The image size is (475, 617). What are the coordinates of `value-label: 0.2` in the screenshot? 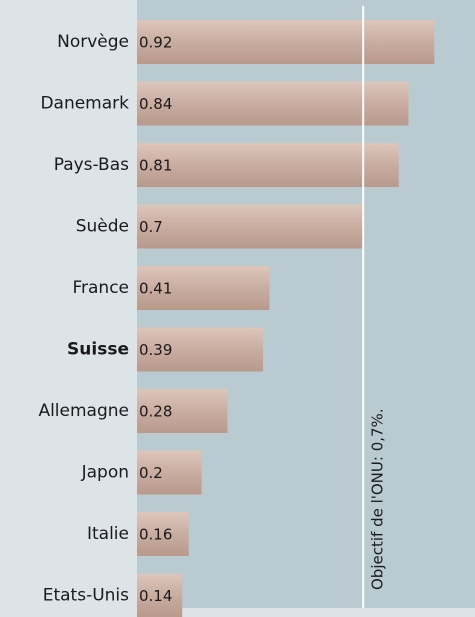 It's located at (151, 473).